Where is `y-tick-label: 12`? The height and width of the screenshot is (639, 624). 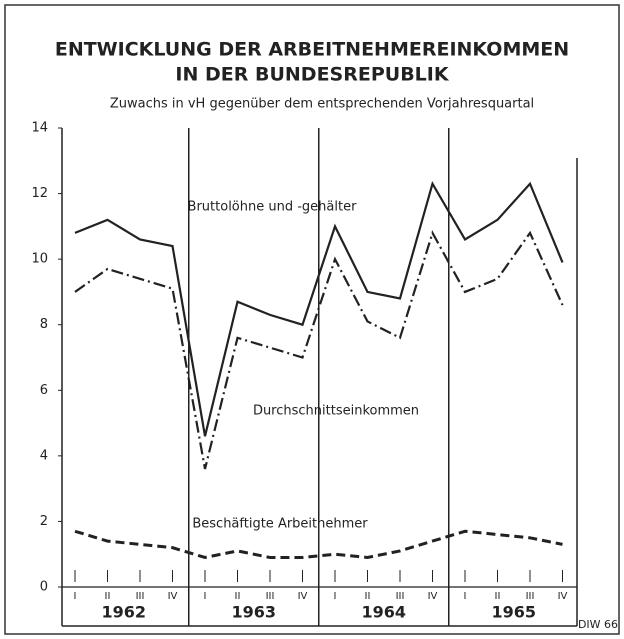 y-tick-label: 12 is located at coordinates (39, 193).